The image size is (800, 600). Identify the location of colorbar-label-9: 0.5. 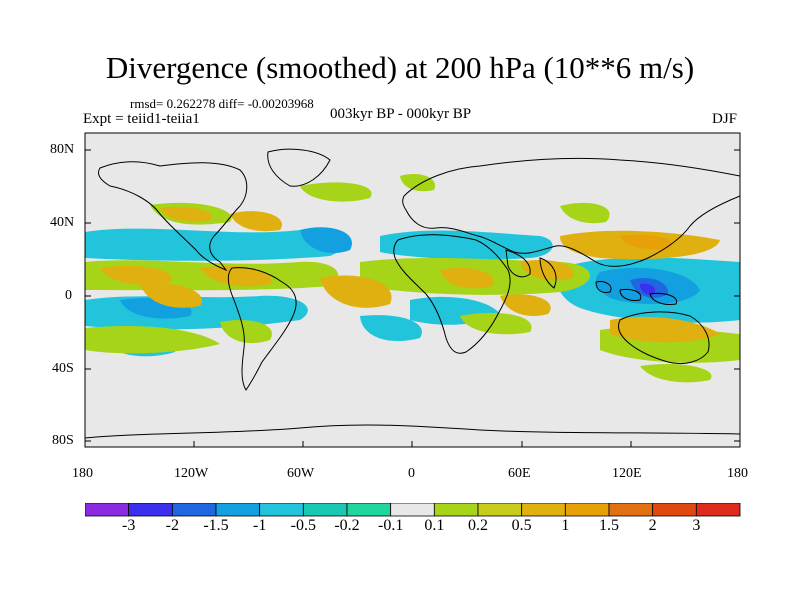
(521, 525).